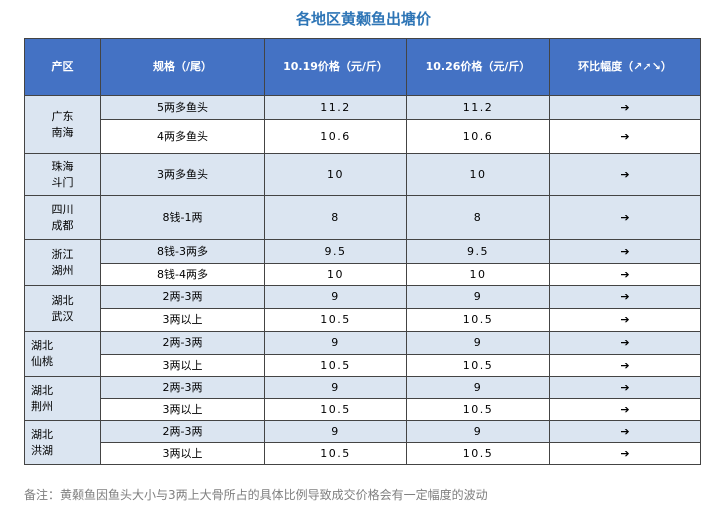 This screenshot has height=526, width=727. I want to click on cell-text: 11.2, so click(335, 107).